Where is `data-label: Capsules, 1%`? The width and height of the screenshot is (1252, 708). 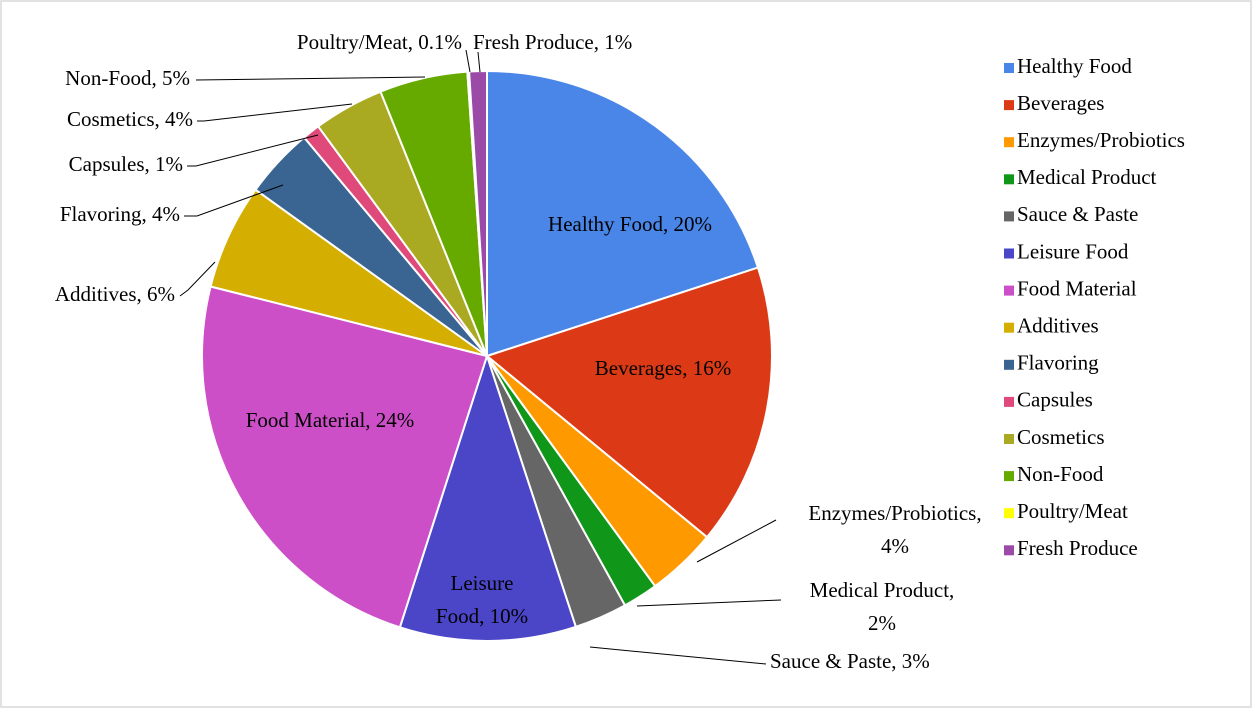
data-label: Capsules, 1% is located at coordinates (126, 164).